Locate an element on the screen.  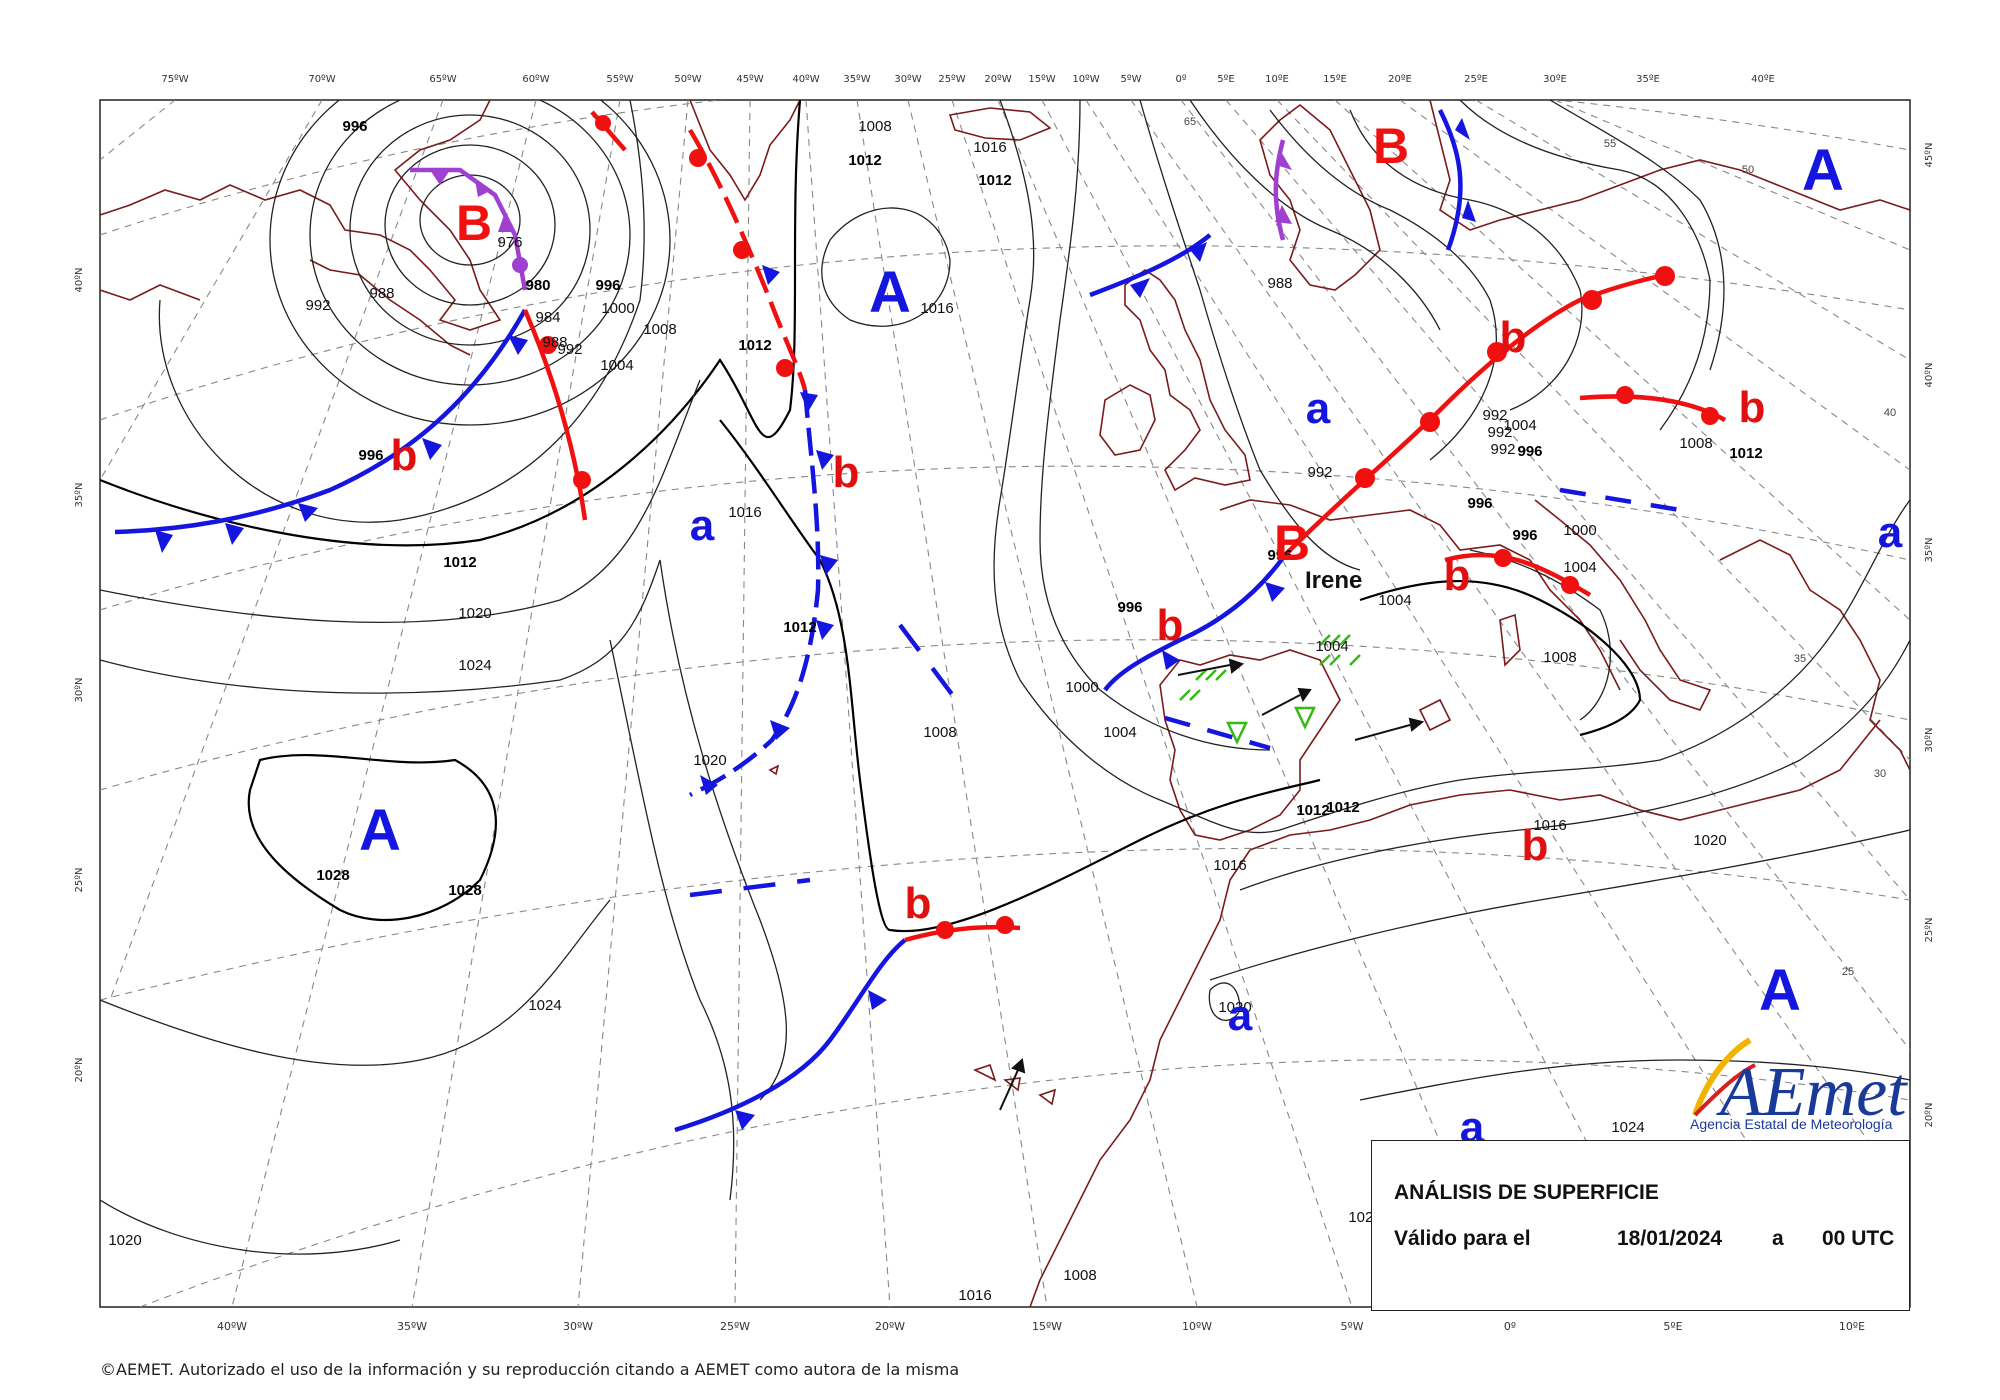
wind-arrow-icon is located at coordinates (1212, 884).